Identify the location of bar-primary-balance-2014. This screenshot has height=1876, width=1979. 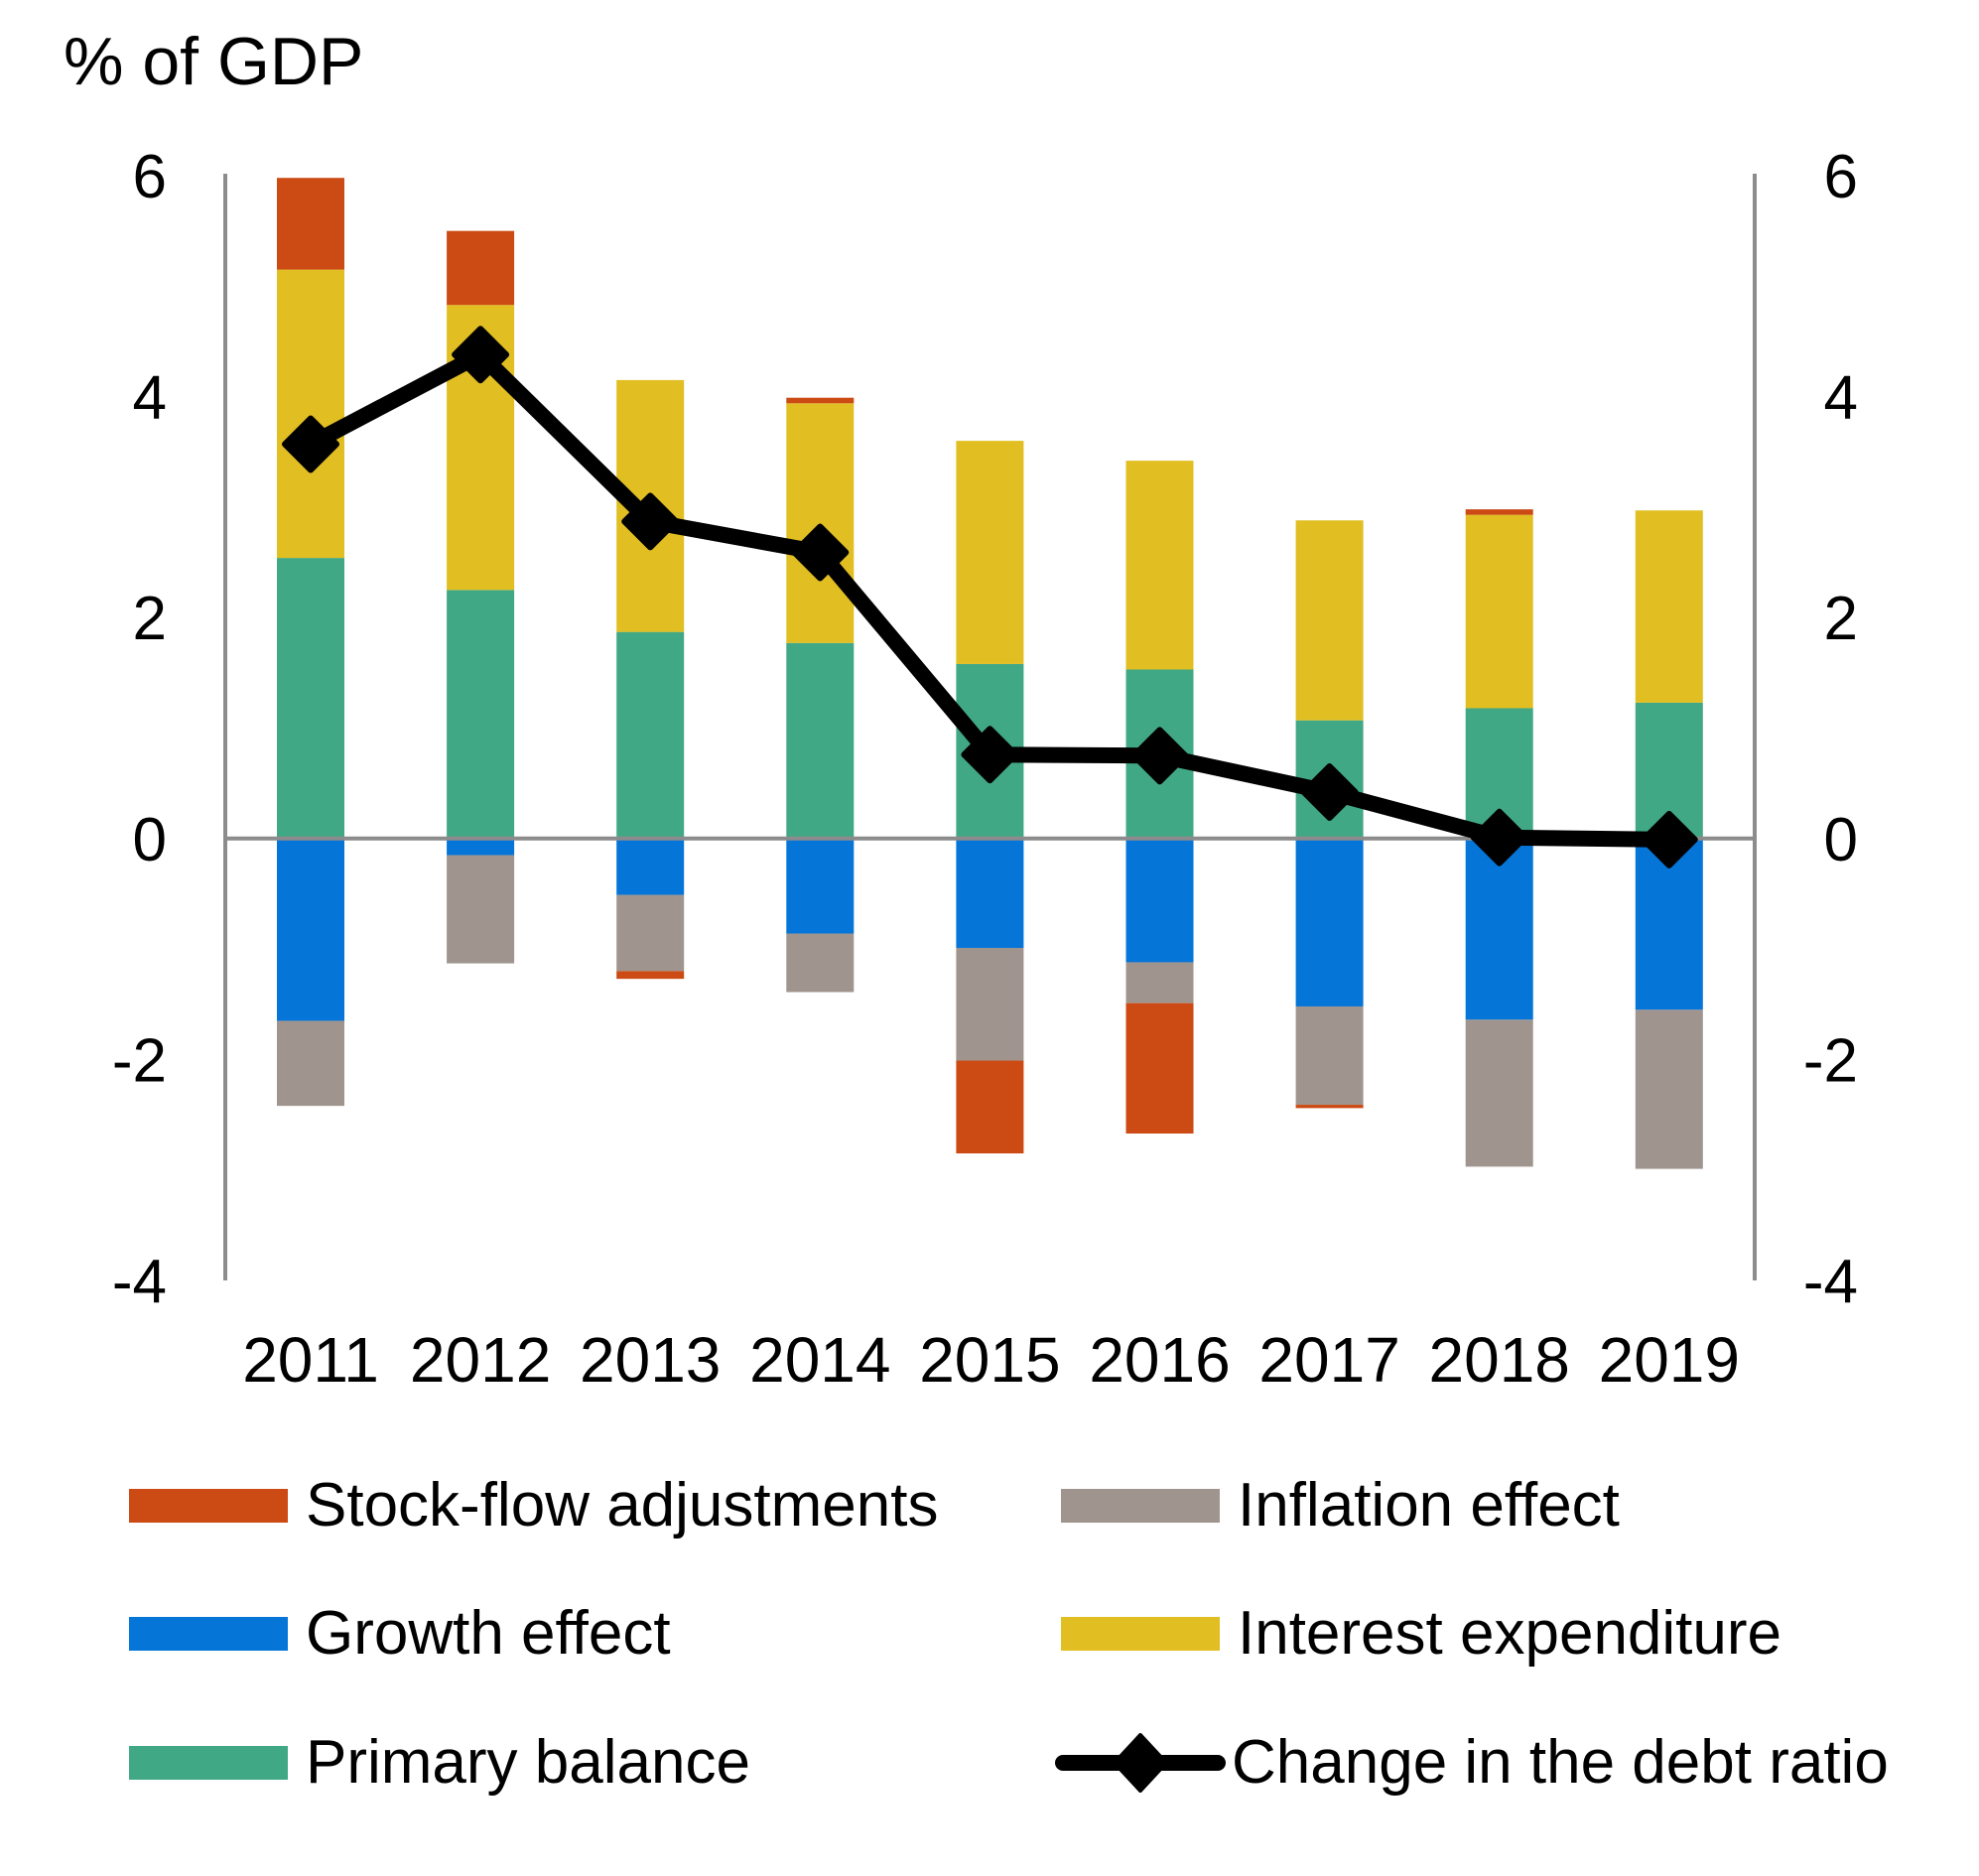
(821, 740).